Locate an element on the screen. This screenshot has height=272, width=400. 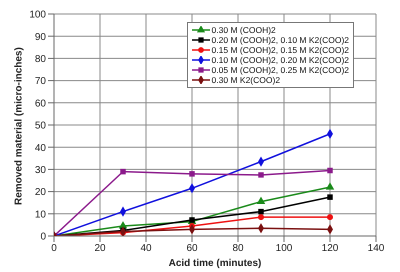
legend-label: 0.30 M (COOH)2 is located at coordinates (244, 30).